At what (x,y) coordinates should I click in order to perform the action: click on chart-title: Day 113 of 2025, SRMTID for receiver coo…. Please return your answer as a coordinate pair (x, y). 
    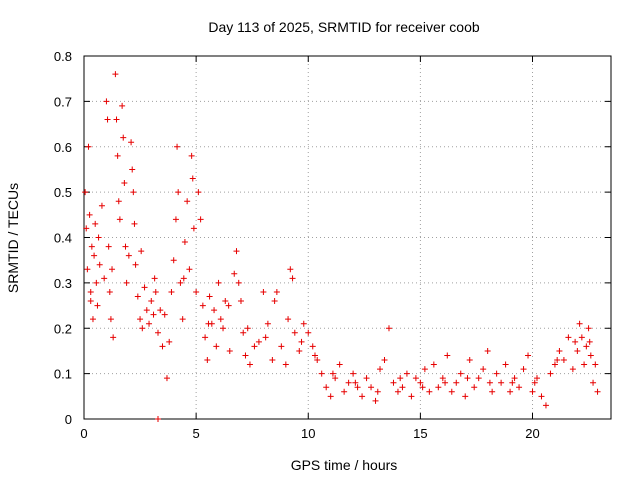
    Looking at the image, I should click on (344, 27).